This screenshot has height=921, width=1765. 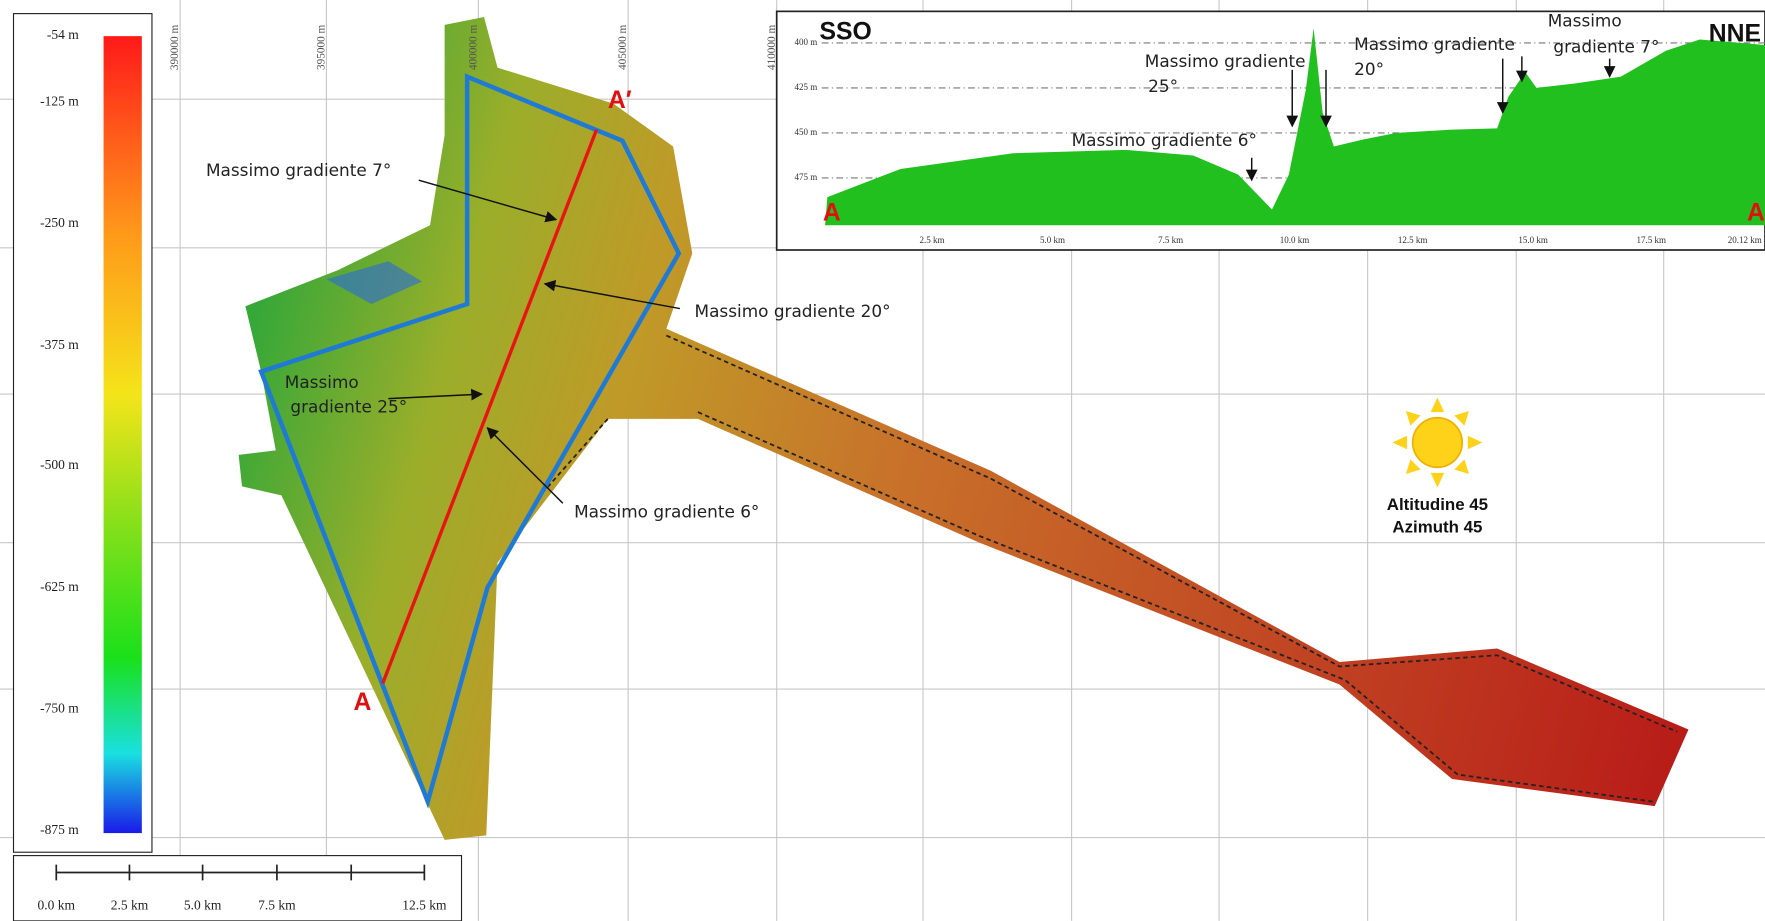 What do you see at coordinates (322, 382) in the screenshot?
I see `map-annotation: Massimo` at bounding box center [322, 382].